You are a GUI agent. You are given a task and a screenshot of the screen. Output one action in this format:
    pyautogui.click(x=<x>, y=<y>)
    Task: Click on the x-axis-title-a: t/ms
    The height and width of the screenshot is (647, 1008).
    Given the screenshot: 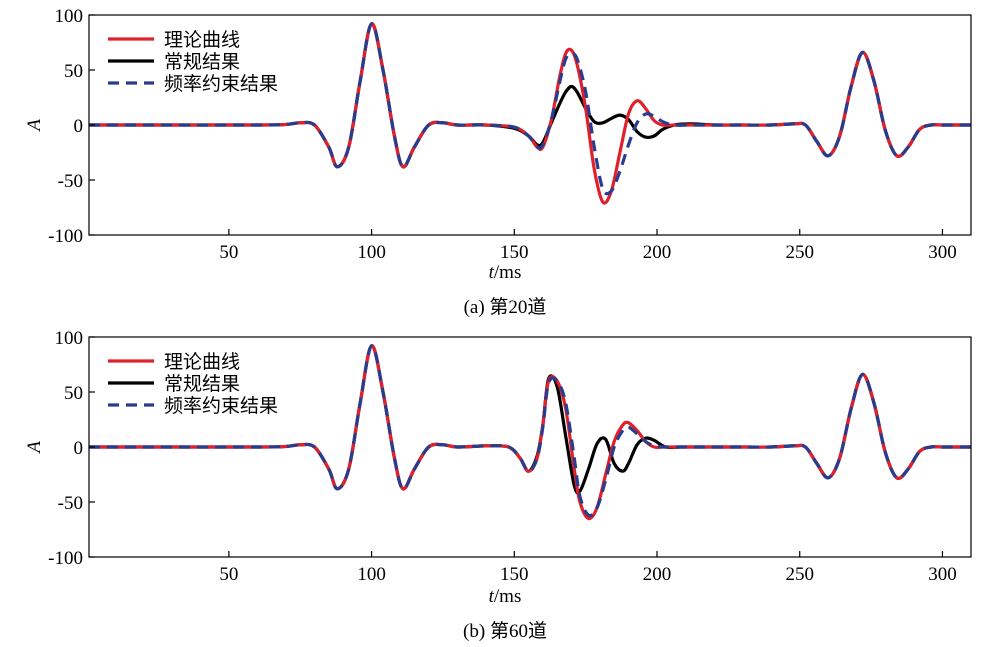 What is the action you would take?
    pyautogui.click(x=505, y=272)
    